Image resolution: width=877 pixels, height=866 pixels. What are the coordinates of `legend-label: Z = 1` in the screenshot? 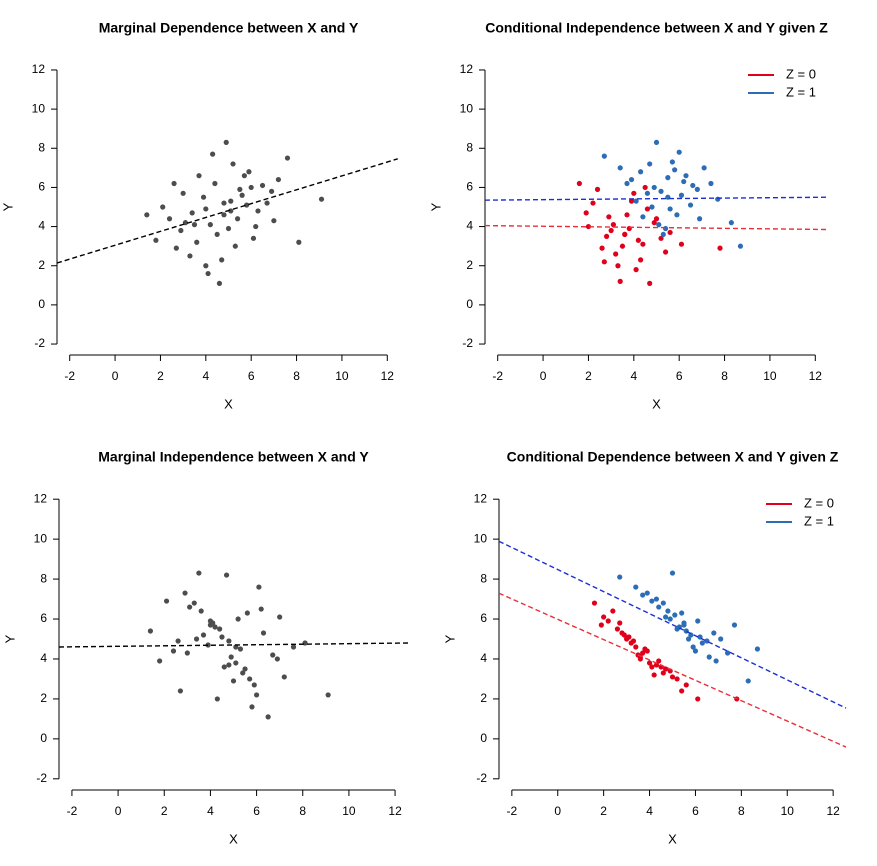 It's located at (801, 91).